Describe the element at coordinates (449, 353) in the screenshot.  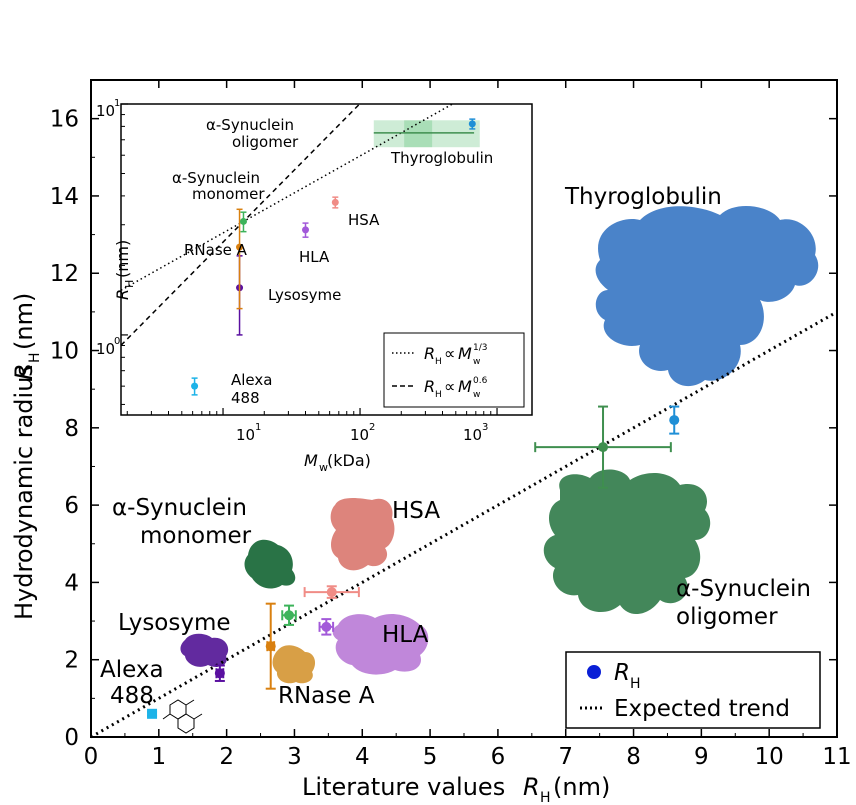
I see `inset-legend-1-prop: ∝` at that location.